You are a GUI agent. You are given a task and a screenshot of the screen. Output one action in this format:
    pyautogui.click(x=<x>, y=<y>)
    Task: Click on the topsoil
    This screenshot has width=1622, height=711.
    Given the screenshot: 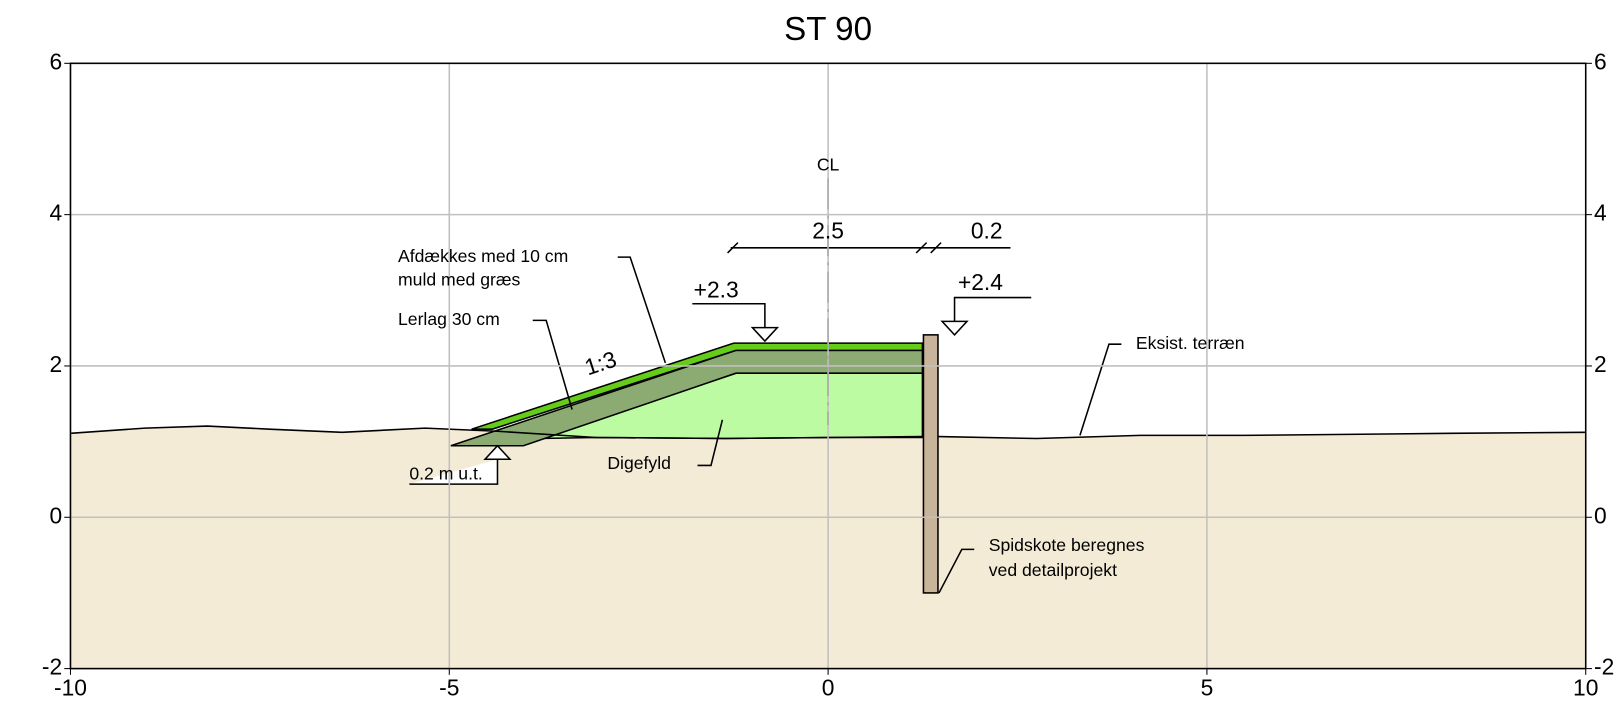 What is the action you would take?
    pyautogui.click(x=697, y=386)
    